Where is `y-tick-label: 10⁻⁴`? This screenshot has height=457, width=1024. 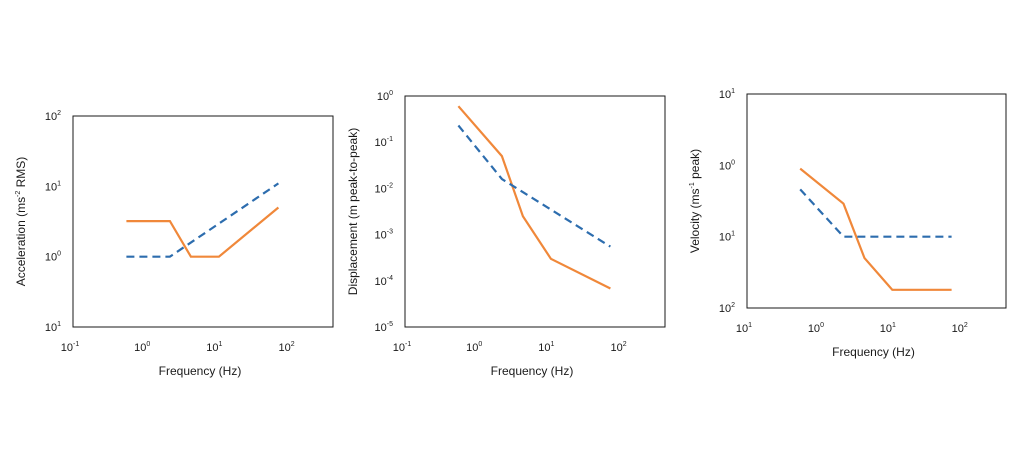 y-tick-label: 10⁻⁴ is located at coordinates (384, 281).